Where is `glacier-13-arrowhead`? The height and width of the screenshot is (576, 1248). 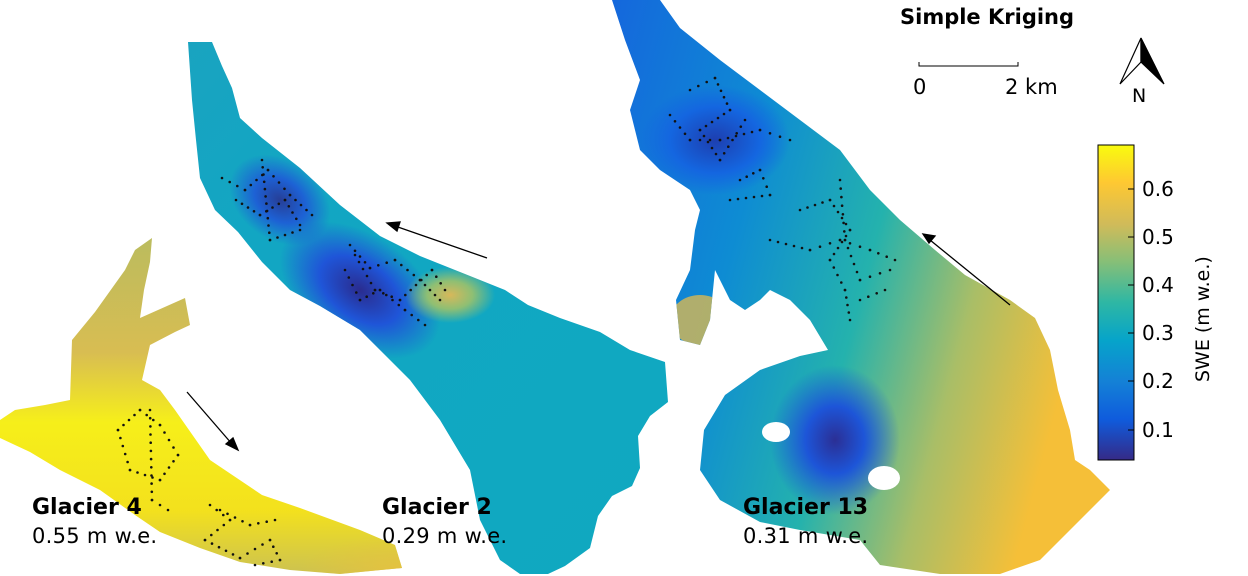 glacier-13-arrowhead is located at coordinates (929, 239).